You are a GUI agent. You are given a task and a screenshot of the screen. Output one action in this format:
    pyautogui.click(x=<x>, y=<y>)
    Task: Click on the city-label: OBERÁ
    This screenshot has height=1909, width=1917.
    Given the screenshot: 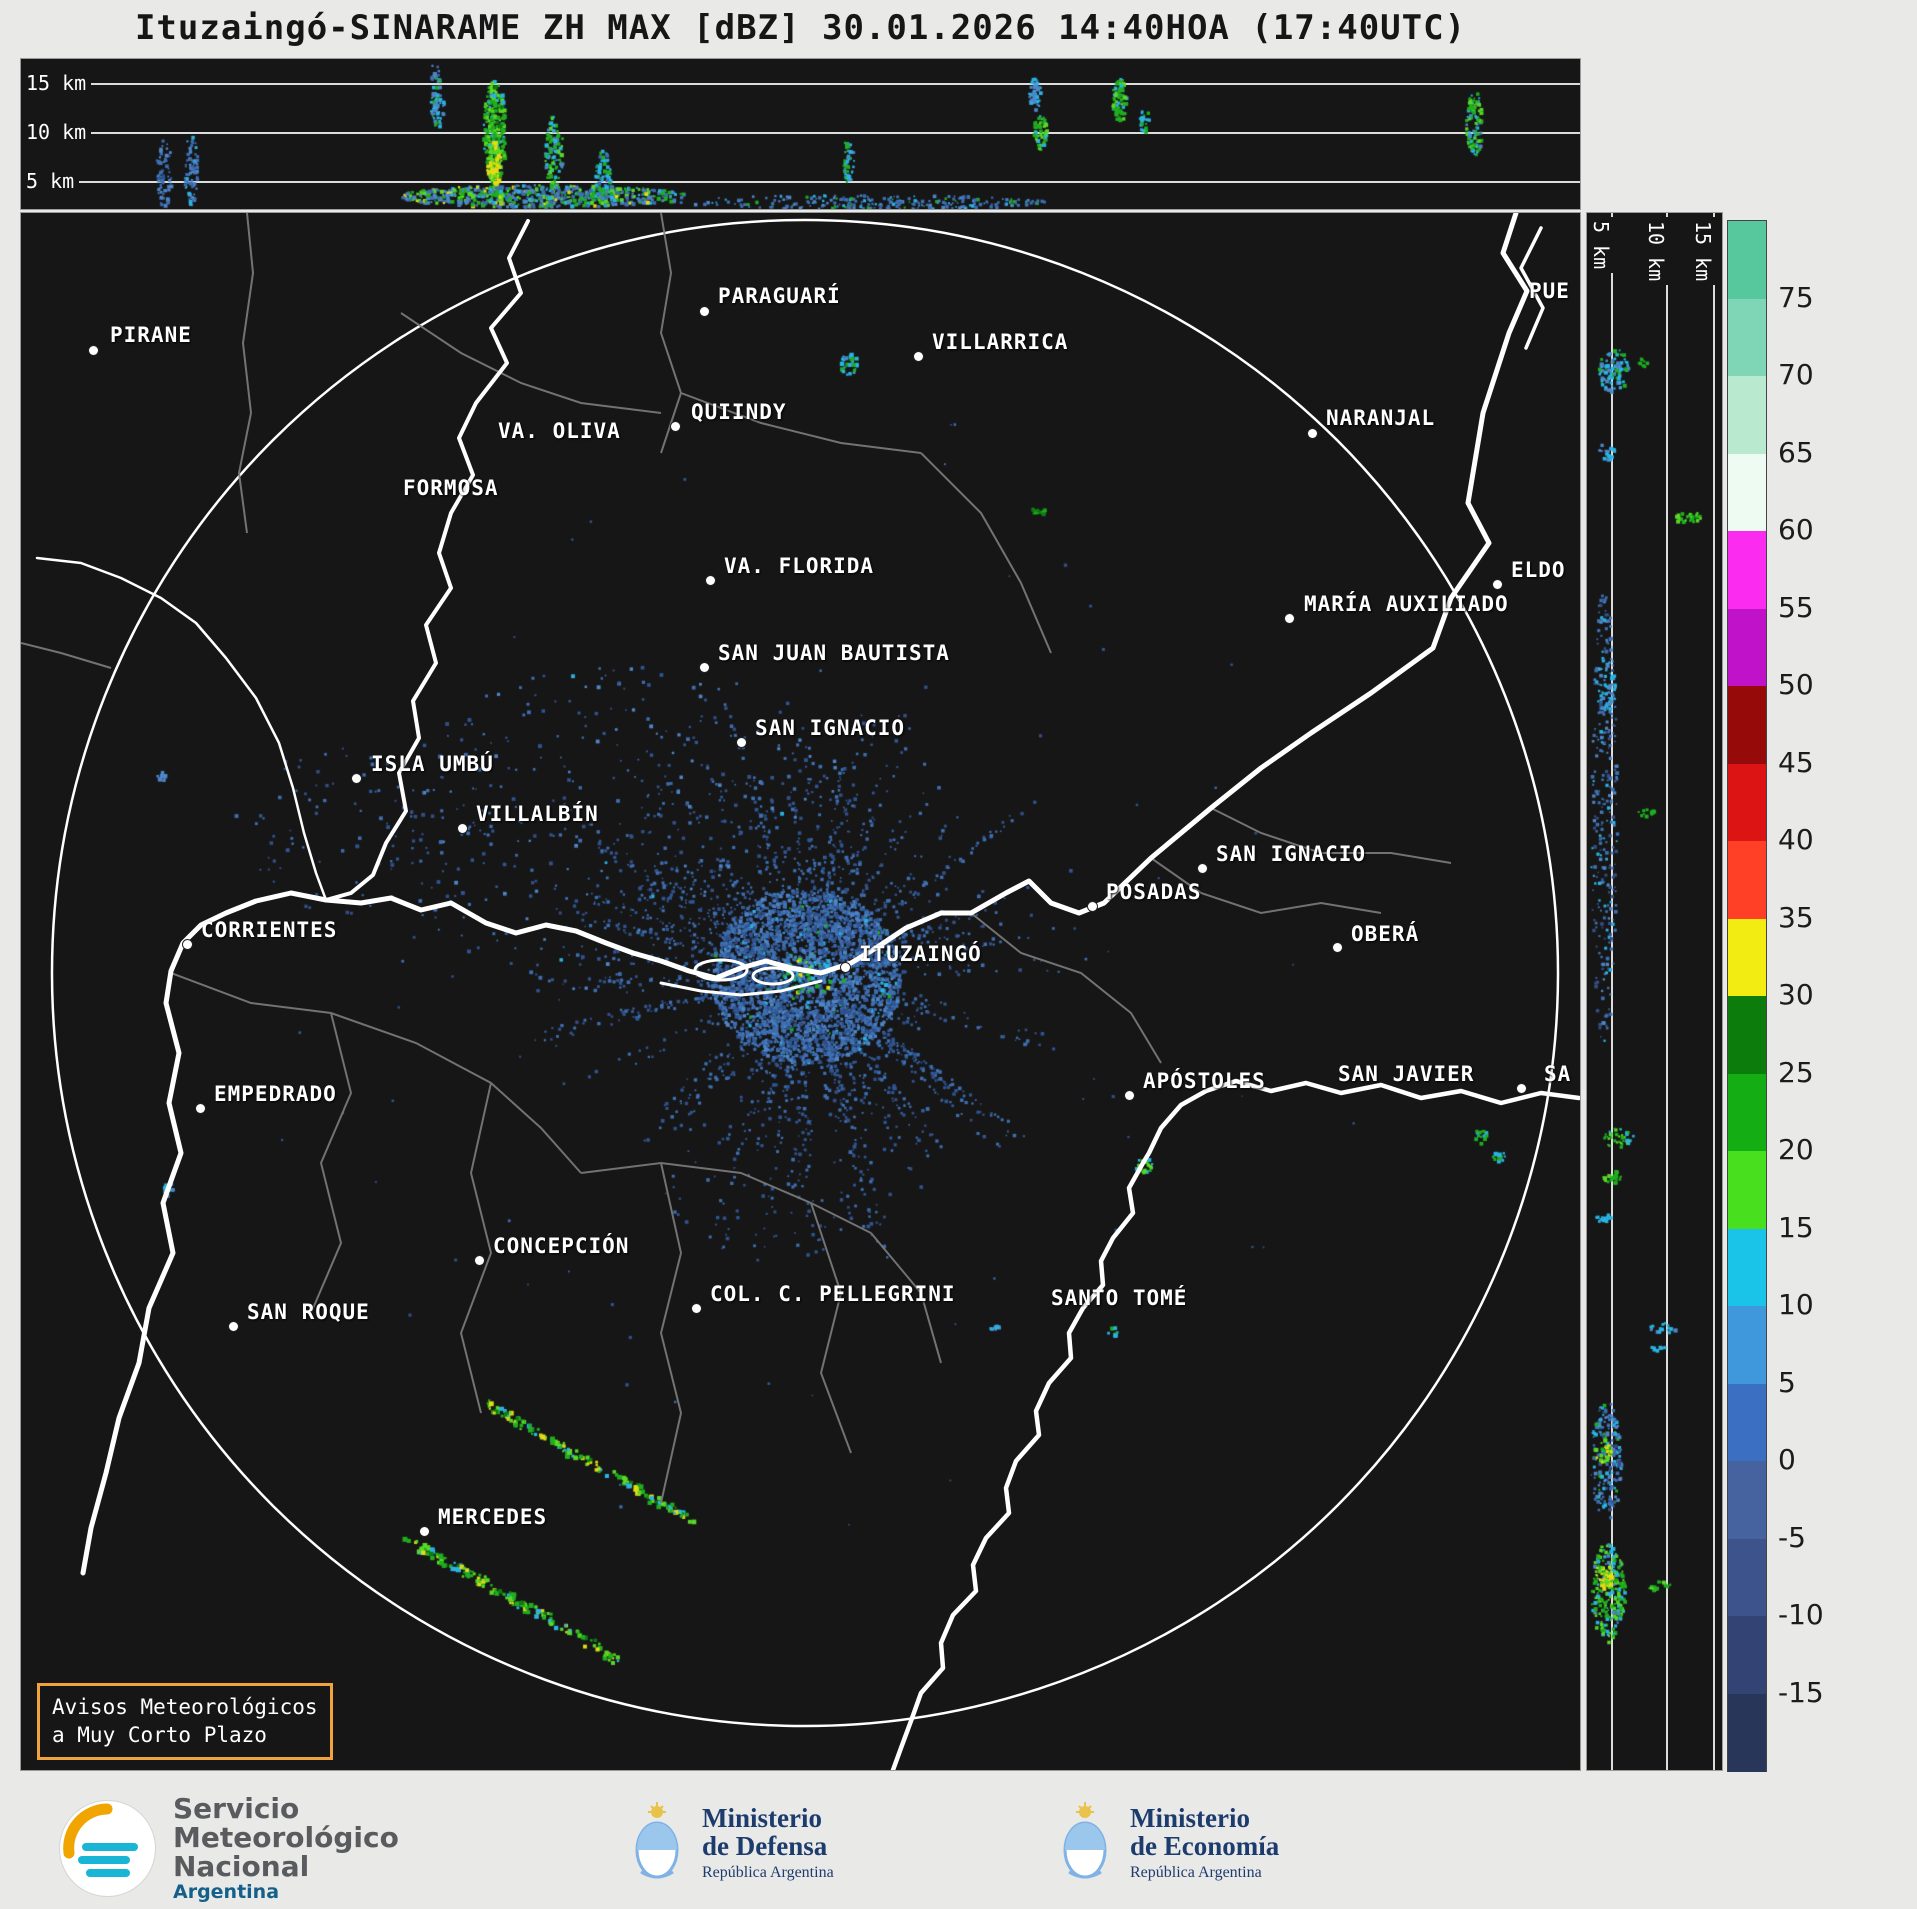 What is the action you would take?
    pyautogui.click(x=1385, y=934)
    